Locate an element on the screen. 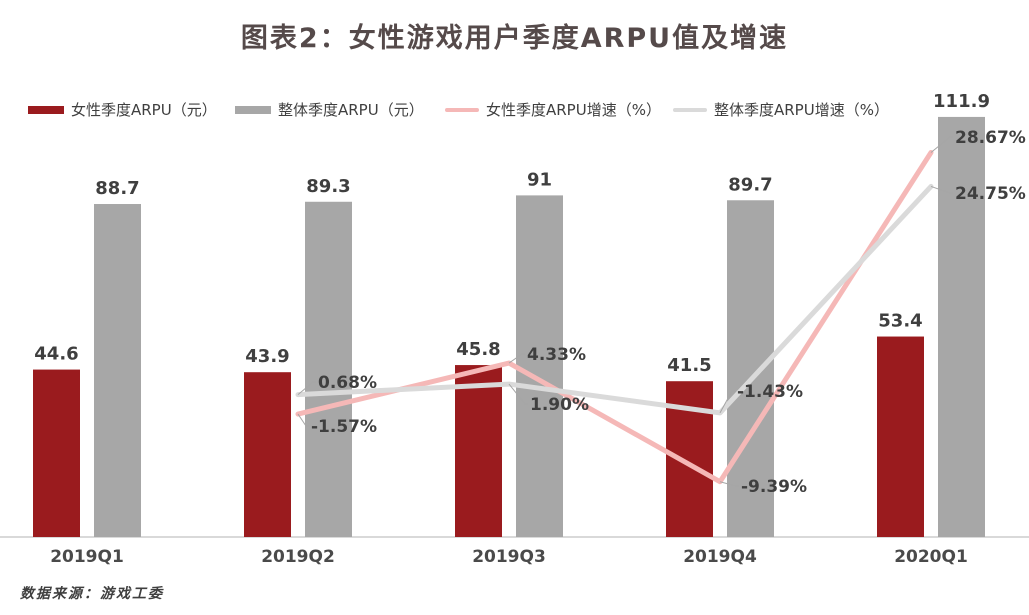 Image resolution: width=1029 pixels, height=615 pixels. bar-overall-2020Q1 is located at coordinates (961, 326).